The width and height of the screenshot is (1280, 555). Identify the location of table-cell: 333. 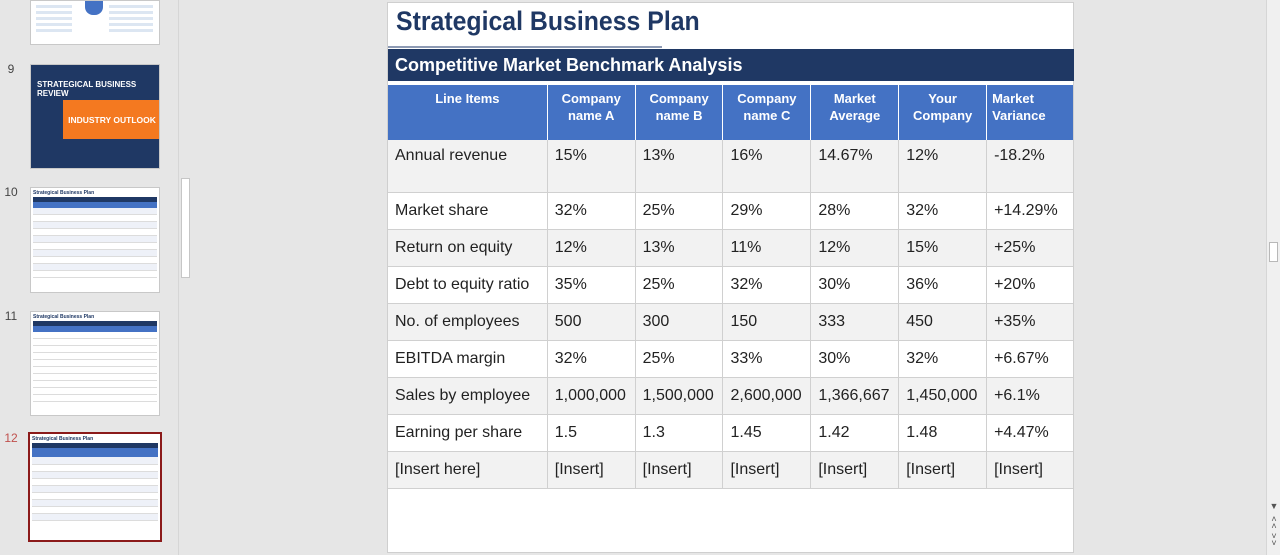
(855, 322).